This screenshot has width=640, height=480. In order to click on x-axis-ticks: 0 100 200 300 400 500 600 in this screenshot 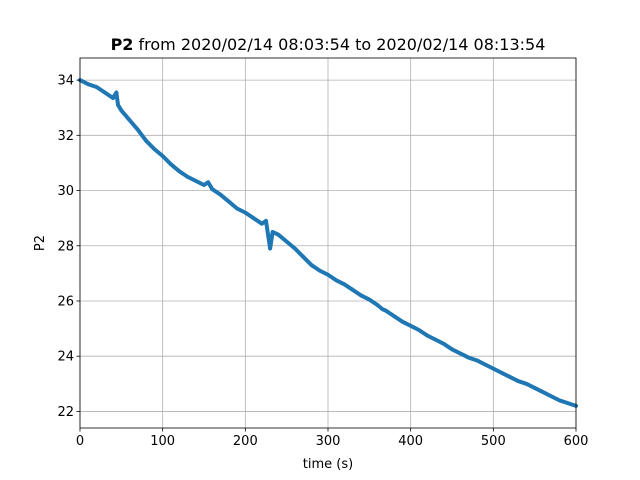, I will do `click(332, 438)`.